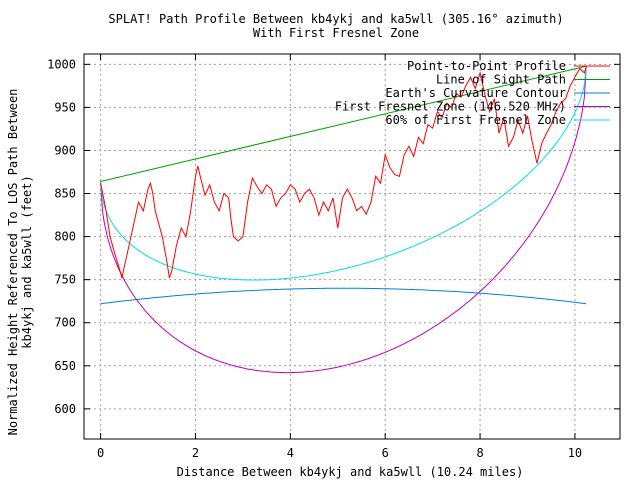 Image resolution: width=640 pixels, height=480 pixels. Describe the element at coordinates (65, 194) in the screenshot. I see `y-tick-label: 850` at that location.